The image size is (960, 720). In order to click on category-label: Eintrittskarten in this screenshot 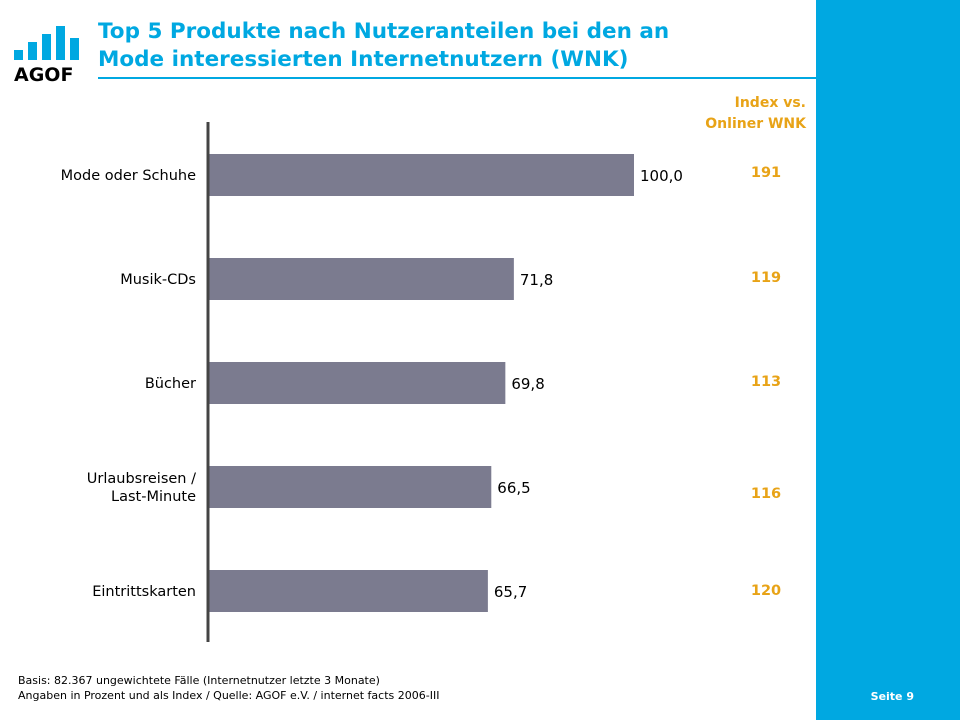, I will do `click(144, 592)`.